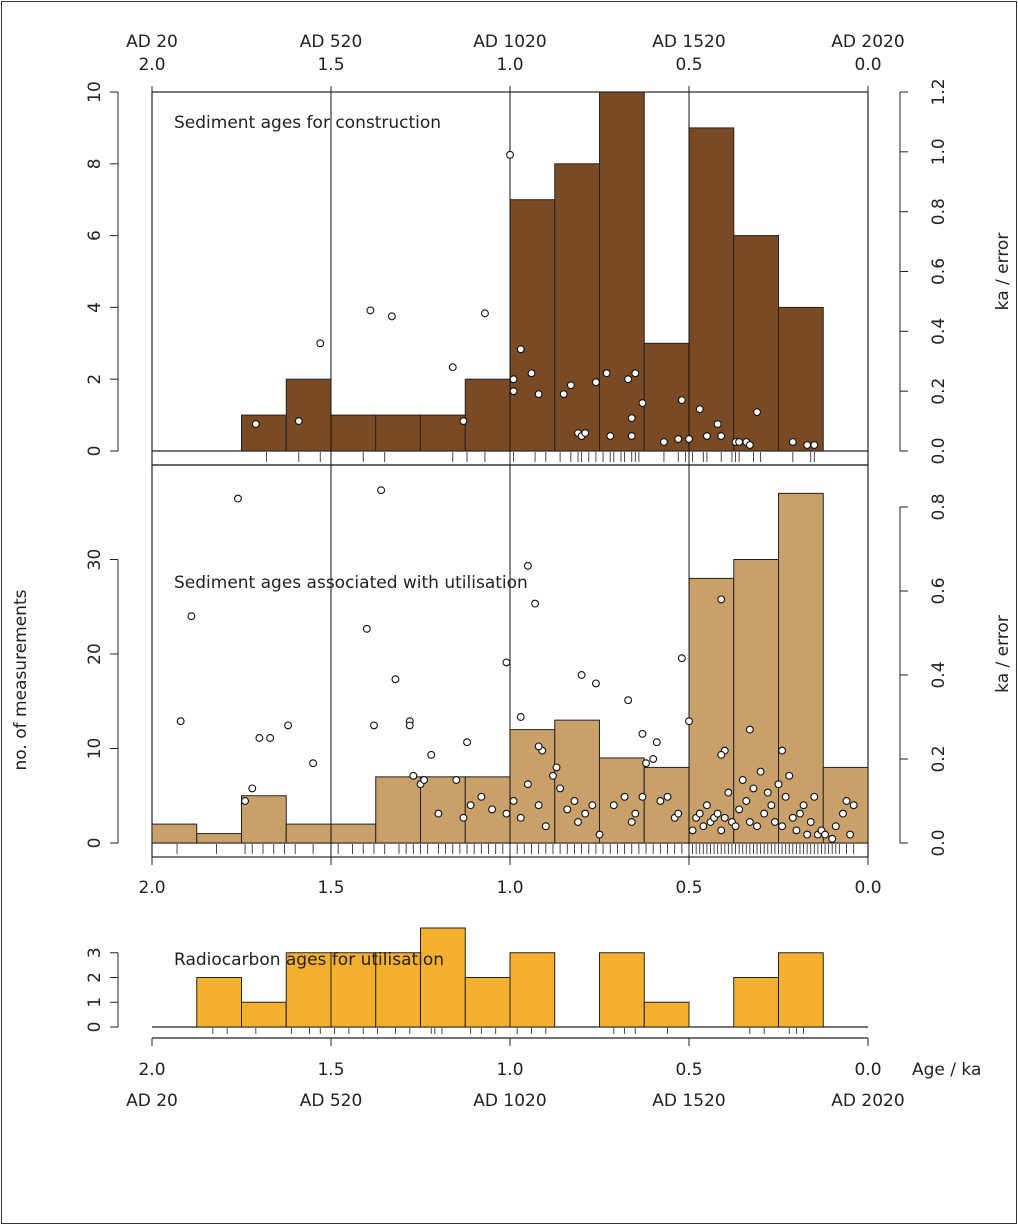  Describe the element at coordinates (688, 888) in the screenshot. I see `x-tick-label: 0.5` at that location.